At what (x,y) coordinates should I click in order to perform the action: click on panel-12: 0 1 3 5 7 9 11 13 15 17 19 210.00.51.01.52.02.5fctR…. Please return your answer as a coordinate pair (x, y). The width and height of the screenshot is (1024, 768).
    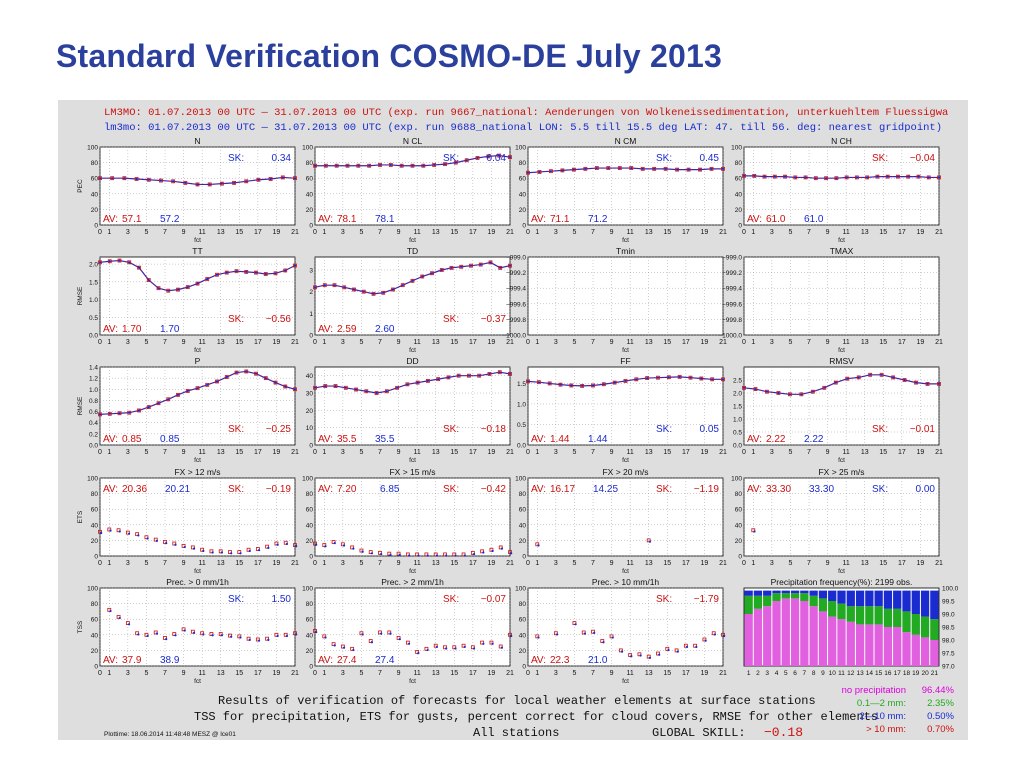
    Looking at the image, I should click on (838, 410).